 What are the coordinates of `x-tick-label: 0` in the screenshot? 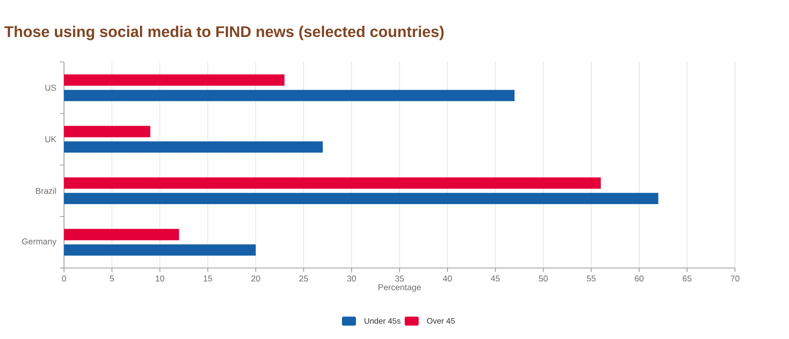 It's located at (64, 279).